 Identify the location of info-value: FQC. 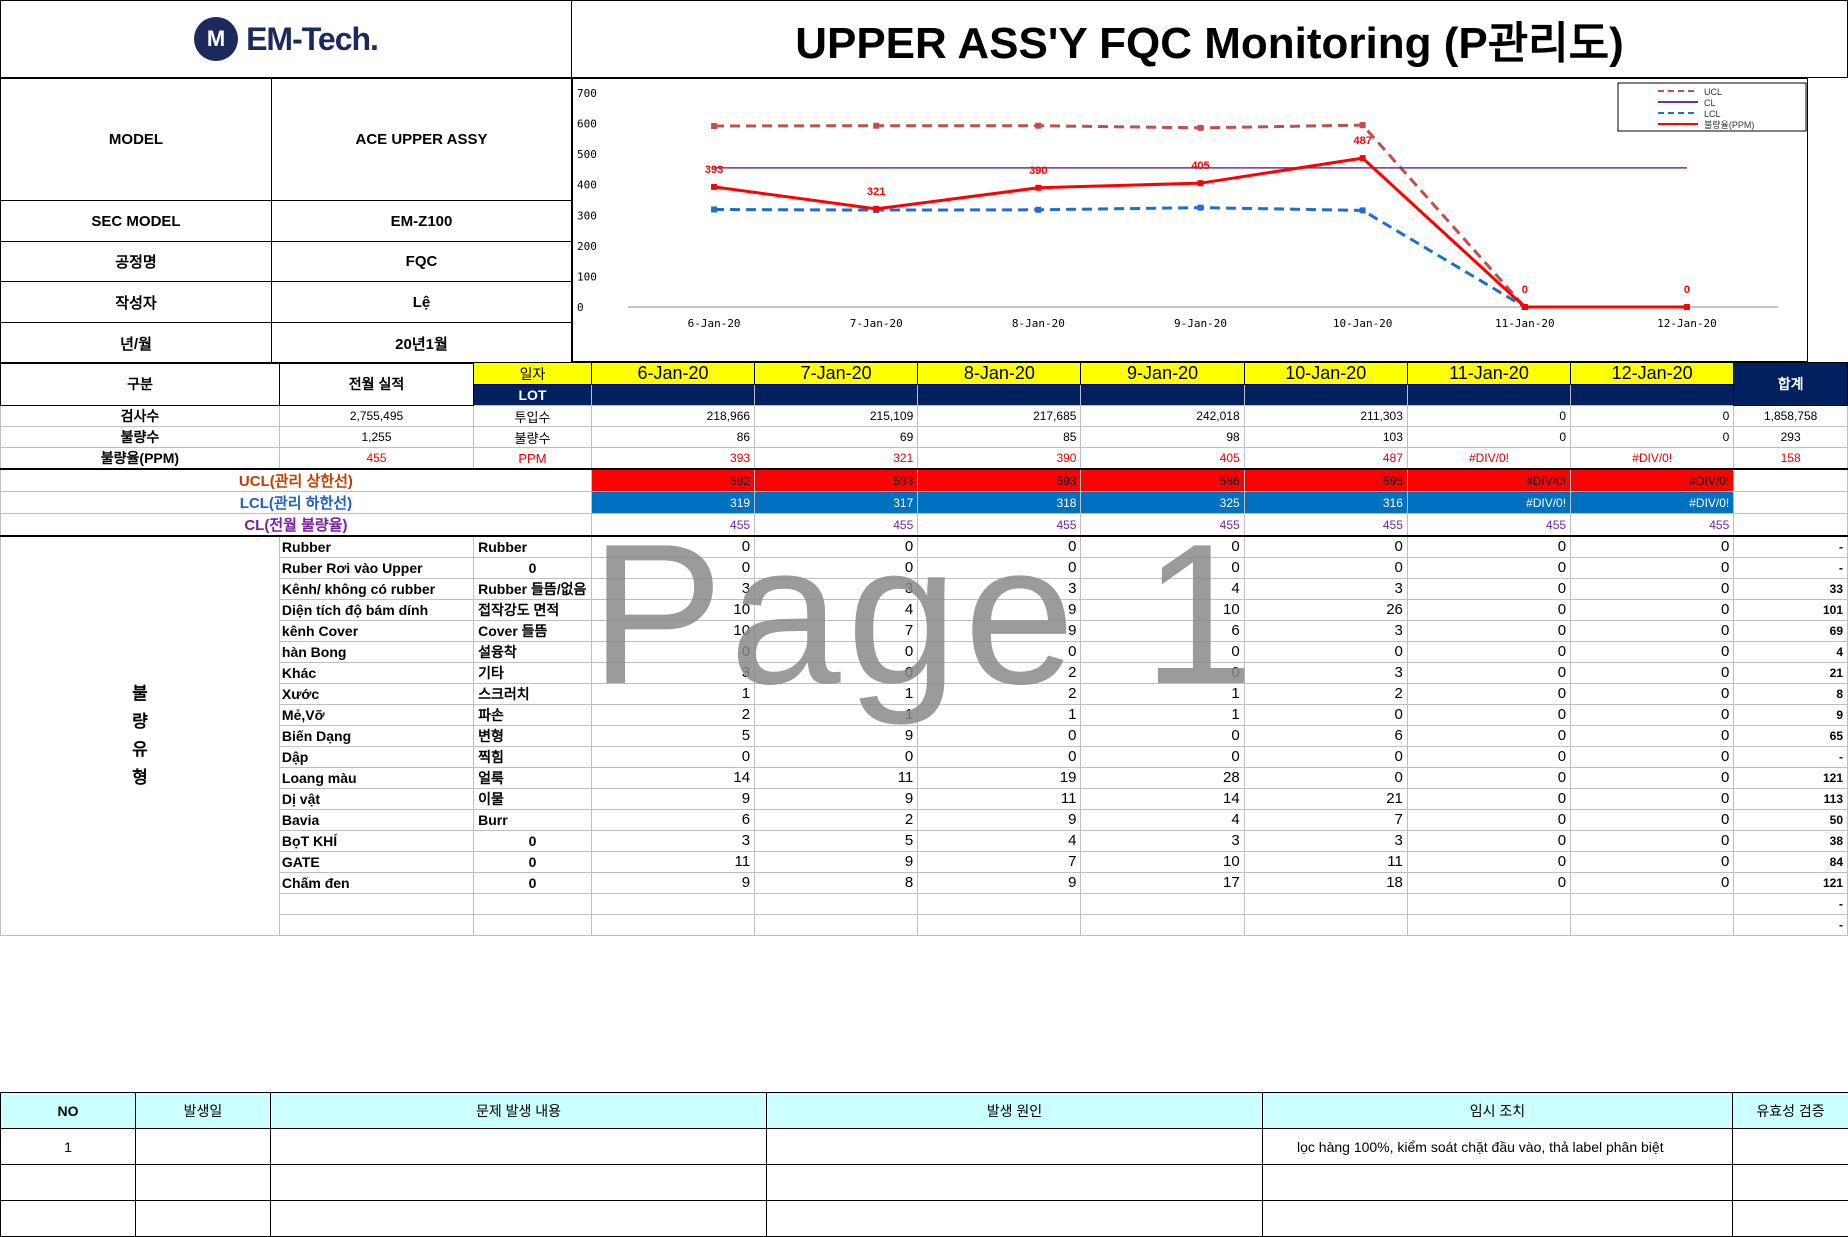
(422, 262).